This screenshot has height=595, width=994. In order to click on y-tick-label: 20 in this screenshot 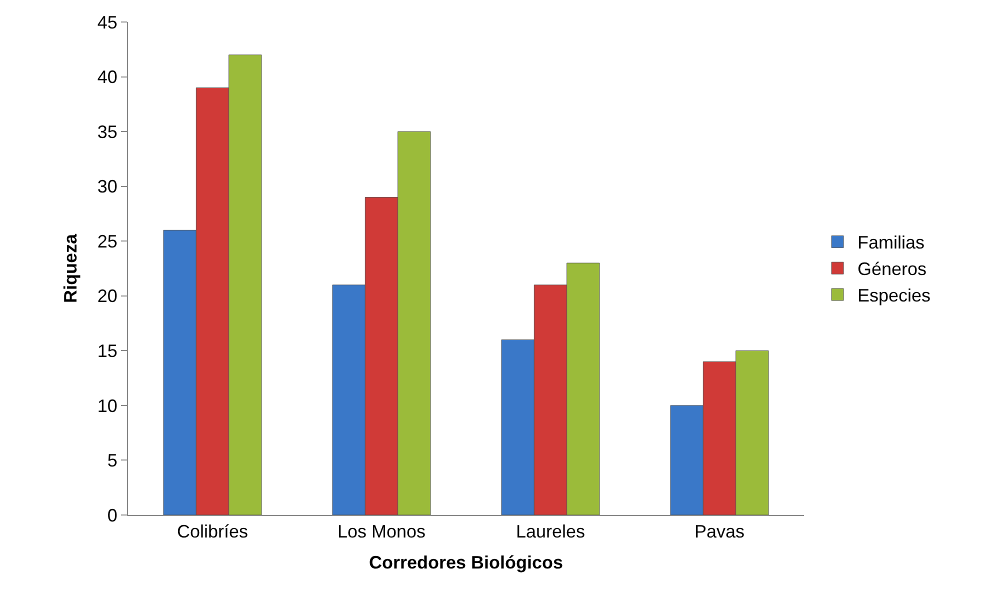, I will do `click(107, 296)`.